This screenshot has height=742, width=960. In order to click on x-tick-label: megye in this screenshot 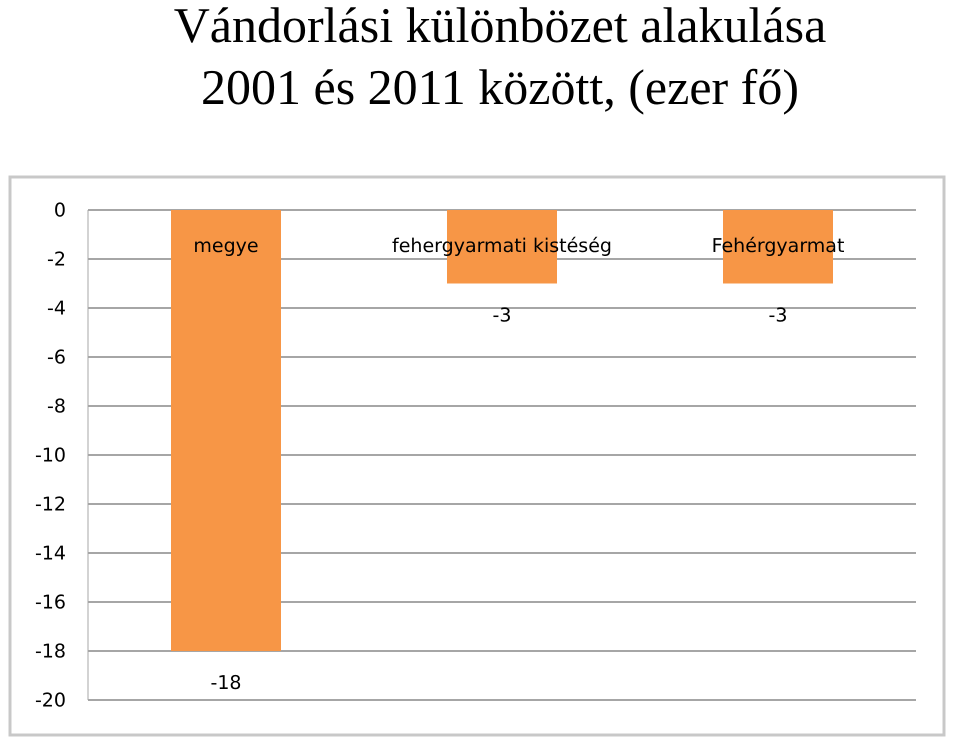, I will do `click(226, 246)`.